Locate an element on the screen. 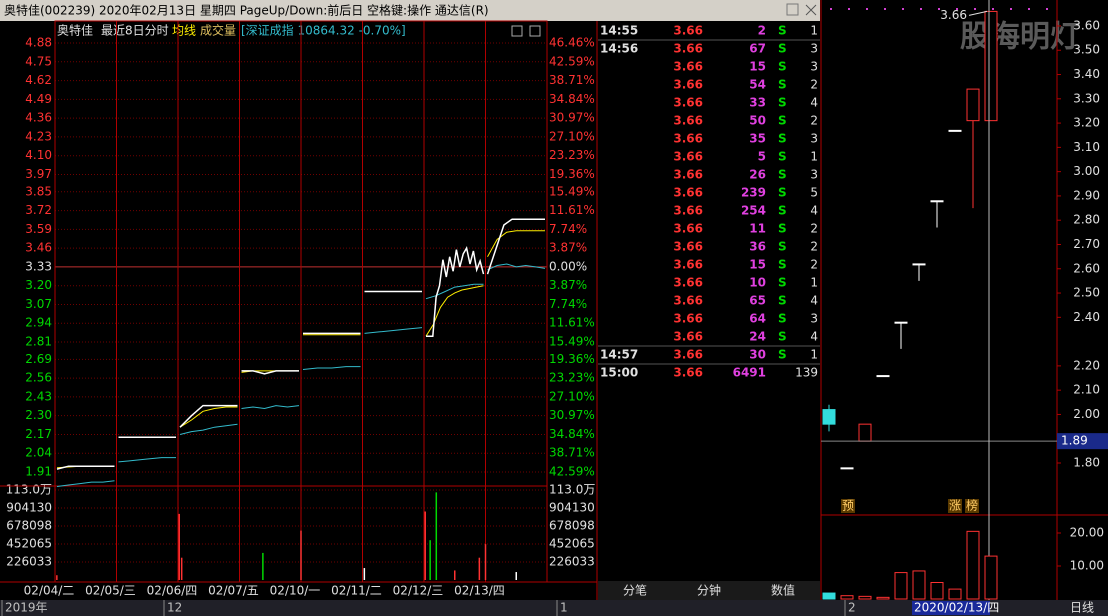 The width and height of the screenshot is (1108, 616). index-info: [深证成指 10864.32 -0.70%] is located at coordinates (323, 30).